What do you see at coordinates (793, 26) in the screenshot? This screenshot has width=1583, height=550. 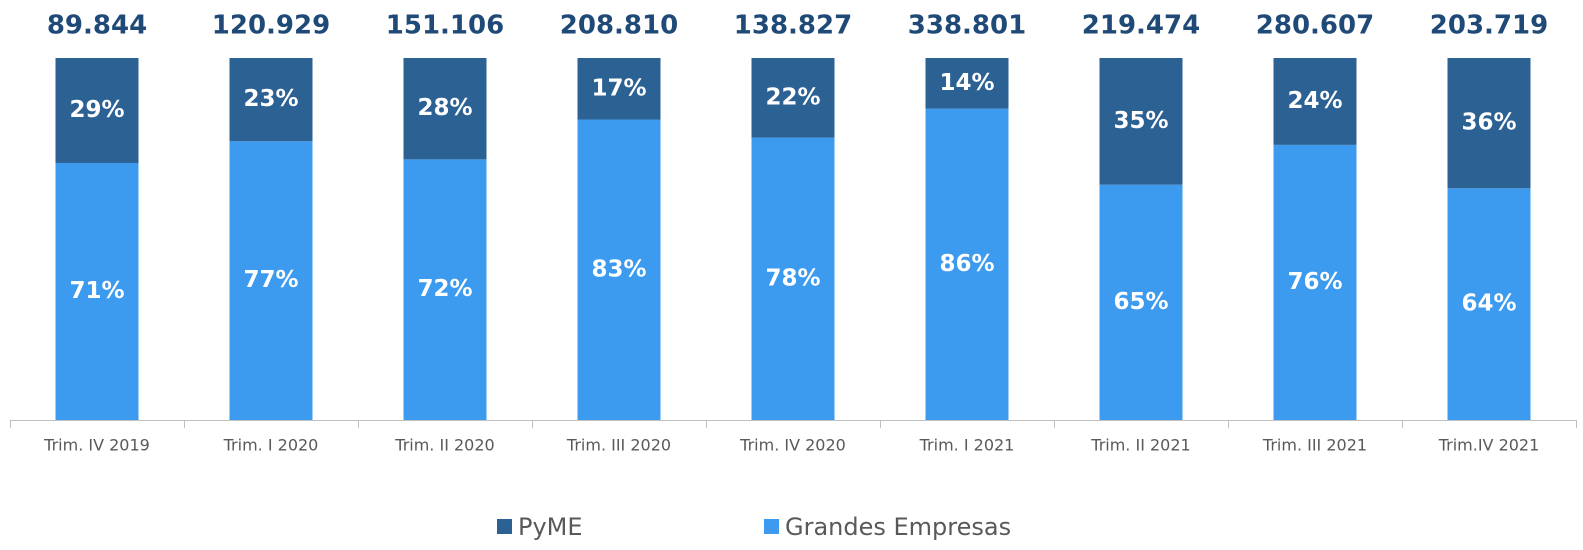 I see `total-label: 138.827` at bounding box center [793, 26].